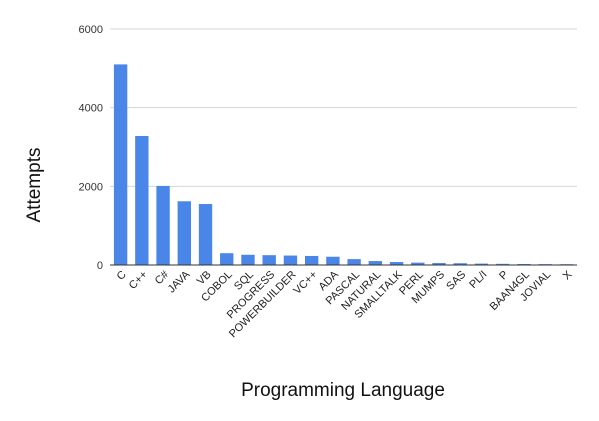 This screenshot has width=599, height=421. What do you see at coordinates (354, 262) in the screenshot?
I see `bar-pascal` at bounding box center [354, 262].